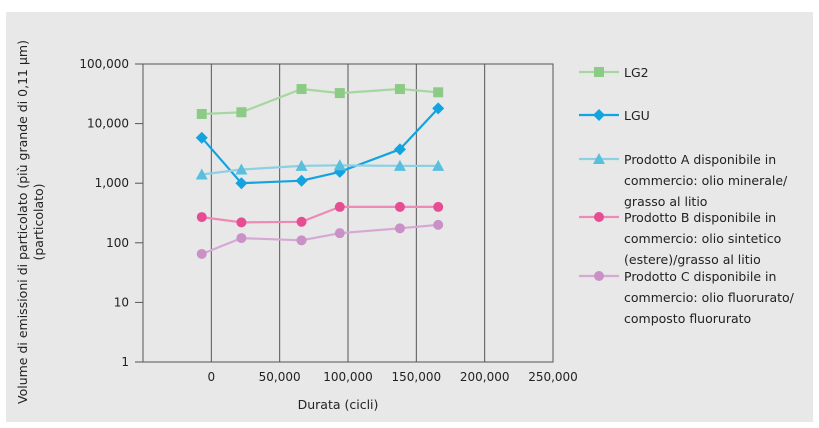 This screenshot has height=428, width=819. I want to click on y-tick-labels: 1 10 100 1,000 10,000 100,000, so click(104, 213).